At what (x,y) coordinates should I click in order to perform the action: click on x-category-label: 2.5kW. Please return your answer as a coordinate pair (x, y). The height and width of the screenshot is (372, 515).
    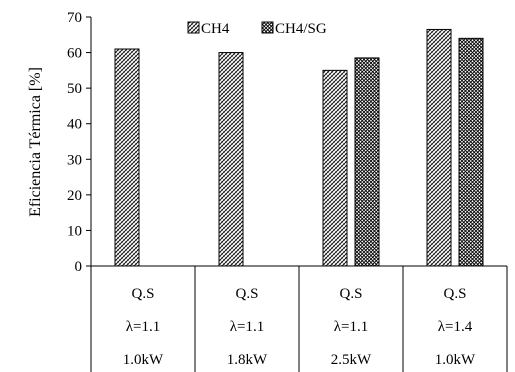
    Looking at the image, I should click on (351, 360).